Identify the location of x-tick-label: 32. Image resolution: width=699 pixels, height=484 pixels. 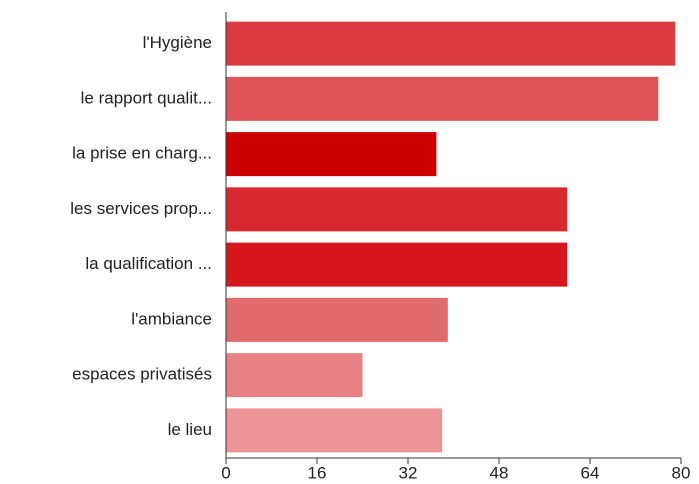
(408, 472).